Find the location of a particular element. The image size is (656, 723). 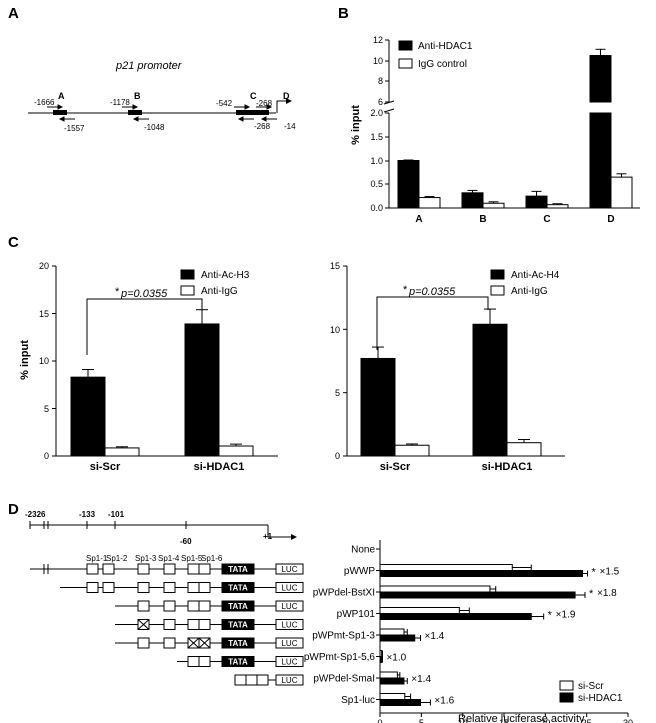

panel-label-a: A is located at coordinates (13, 13).